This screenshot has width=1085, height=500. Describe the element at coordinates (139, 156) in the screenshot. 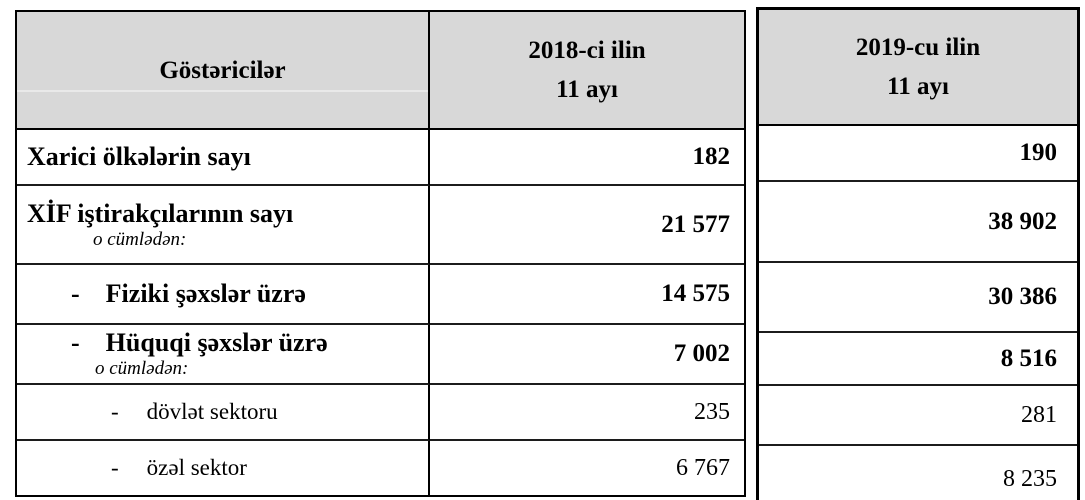

I see `row-label: Xarici ölkələrin sayı` at that location.